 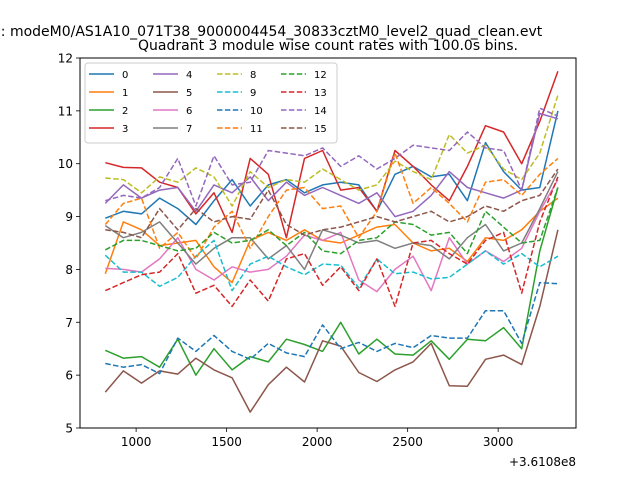 What do you see at coordinates (407, 442) in the screenshot?
I see `x-tick-label: 2500` at bounding box center [407, 442].